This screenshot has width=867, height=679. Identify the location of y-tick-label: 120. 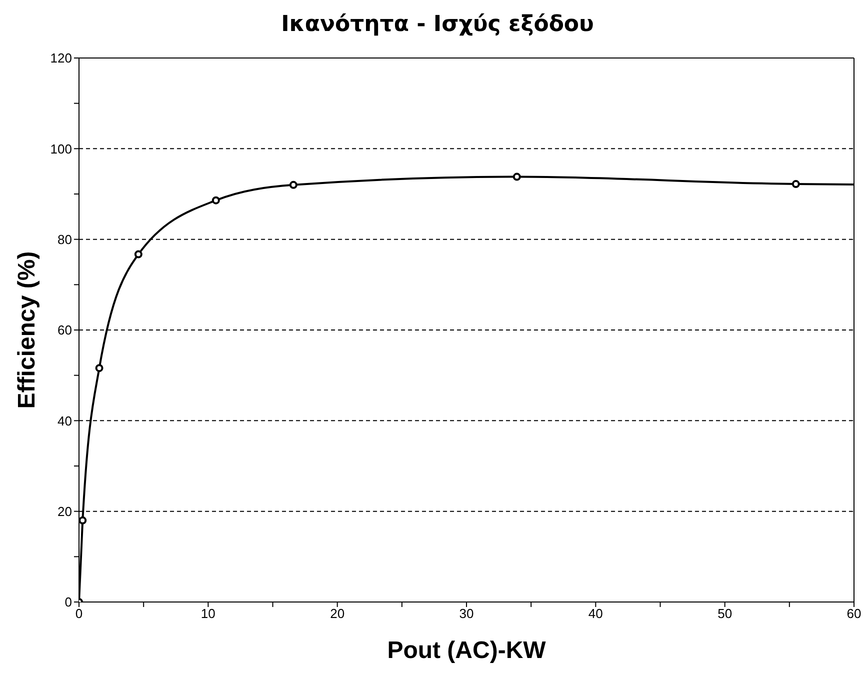
(61, 58).